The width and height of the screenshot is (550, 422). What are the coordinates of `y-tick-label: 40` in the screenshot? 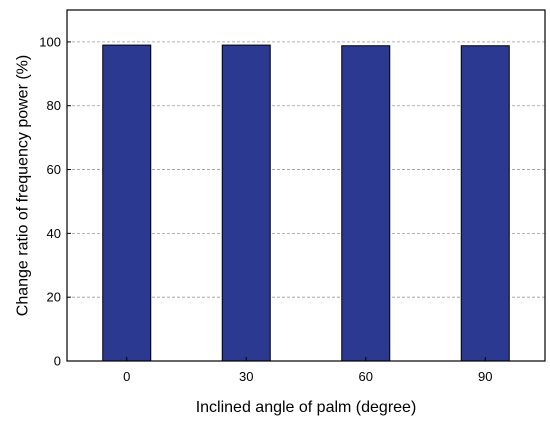 It's located at (54, 233).